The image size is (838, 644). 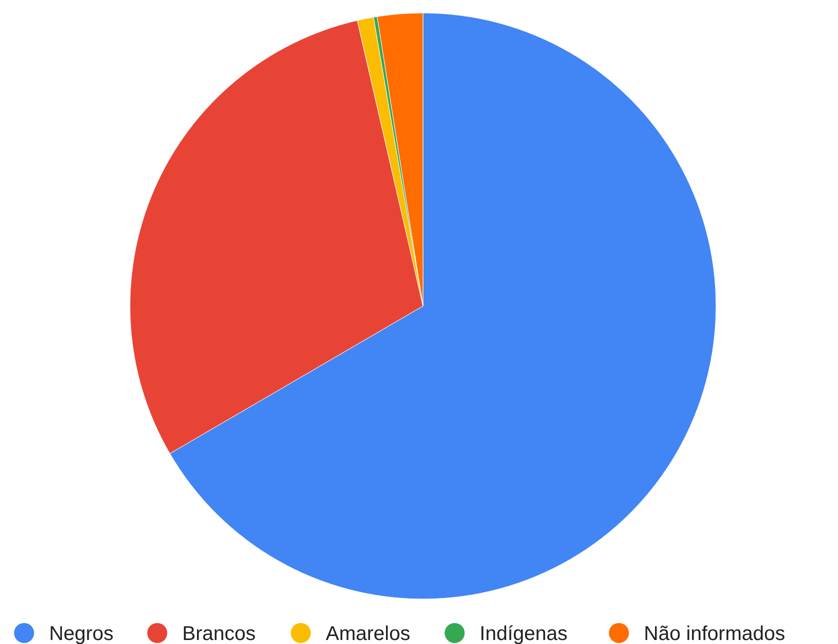 I want to click on legend-label: Negros, so click(x=81, y=633).